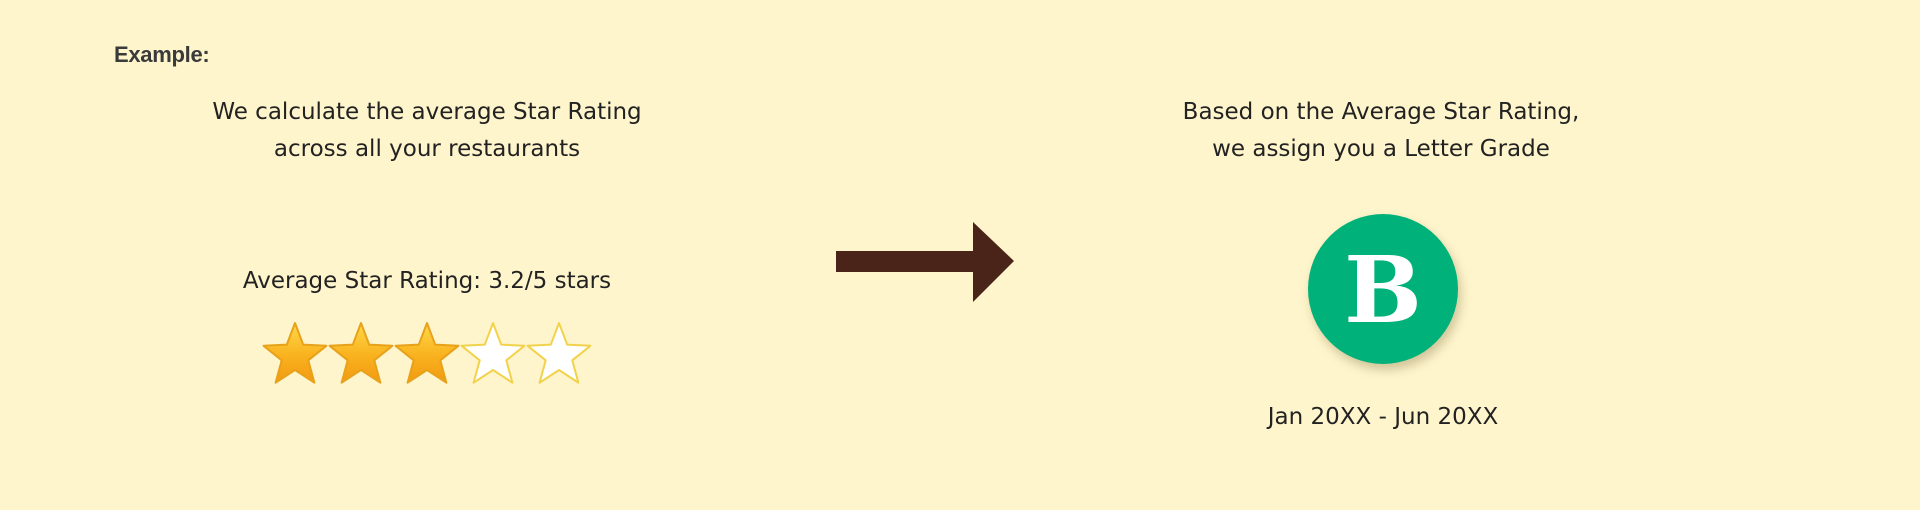  Describe the element at coordinates (925, 262) in the screenshot. I see `right-arrow-icon` at that location.